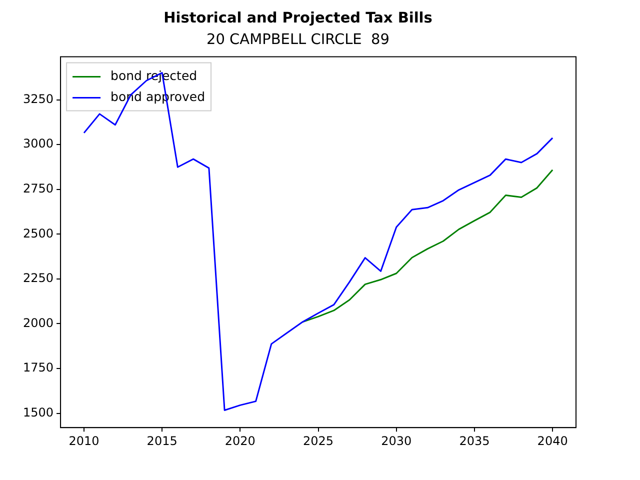 This screenshot has height=480, width=640. I want to click on y-tick-label: 2500, so click(38, 233).